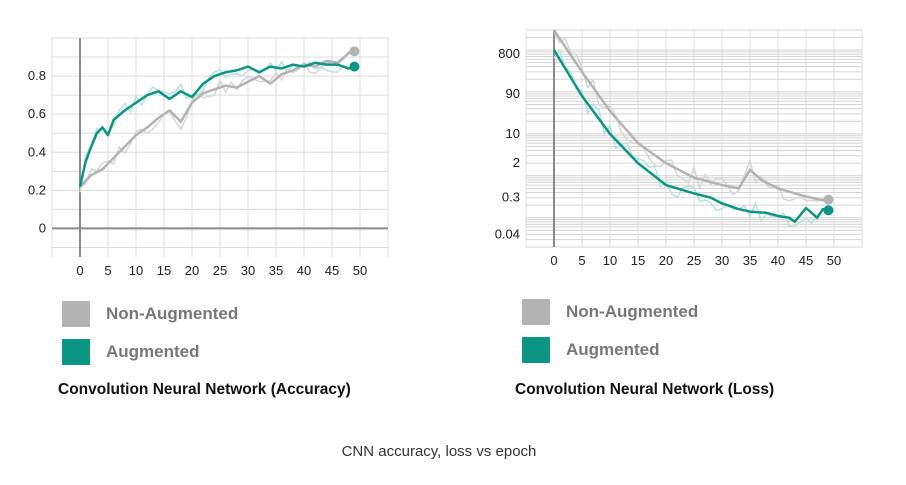  Describe the element at coordinates (513, 133) in the screenshot. I see `y-tick-label: 10` at that location.